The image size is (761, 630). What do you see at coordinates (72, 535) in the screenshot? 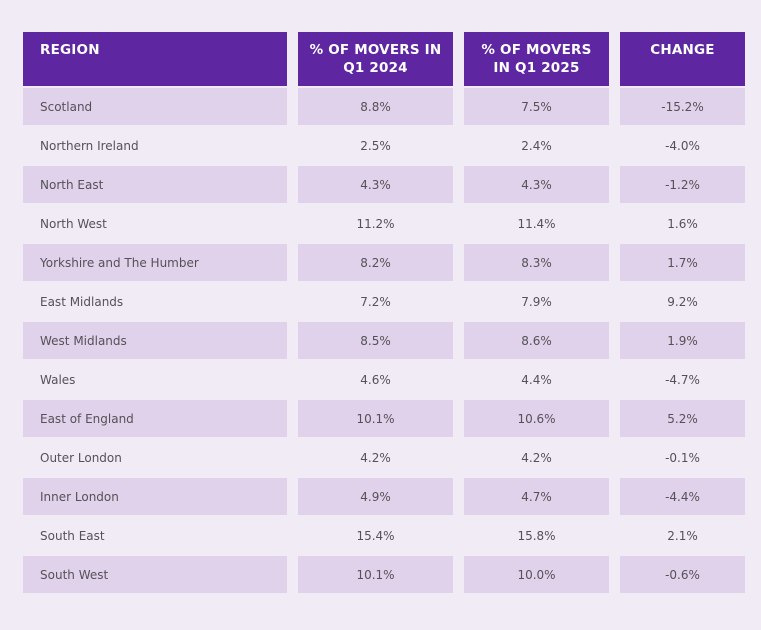
I see `cell-region: South East` at bounding box center [72, 535].